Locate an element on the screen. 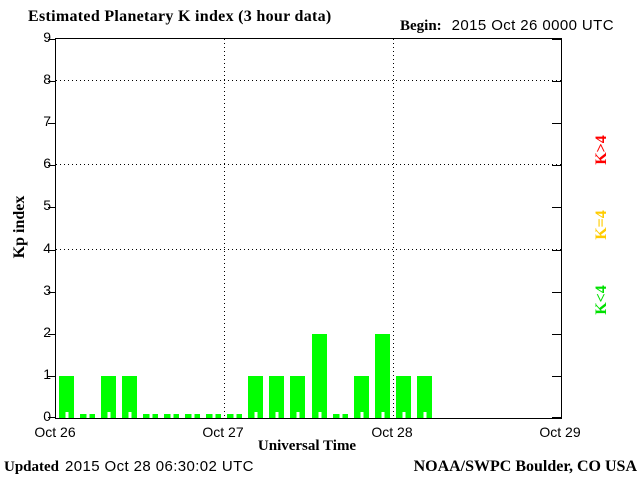 The image size is (640, 480). y-tick-label: 9 is located at coordinates (47, 37).